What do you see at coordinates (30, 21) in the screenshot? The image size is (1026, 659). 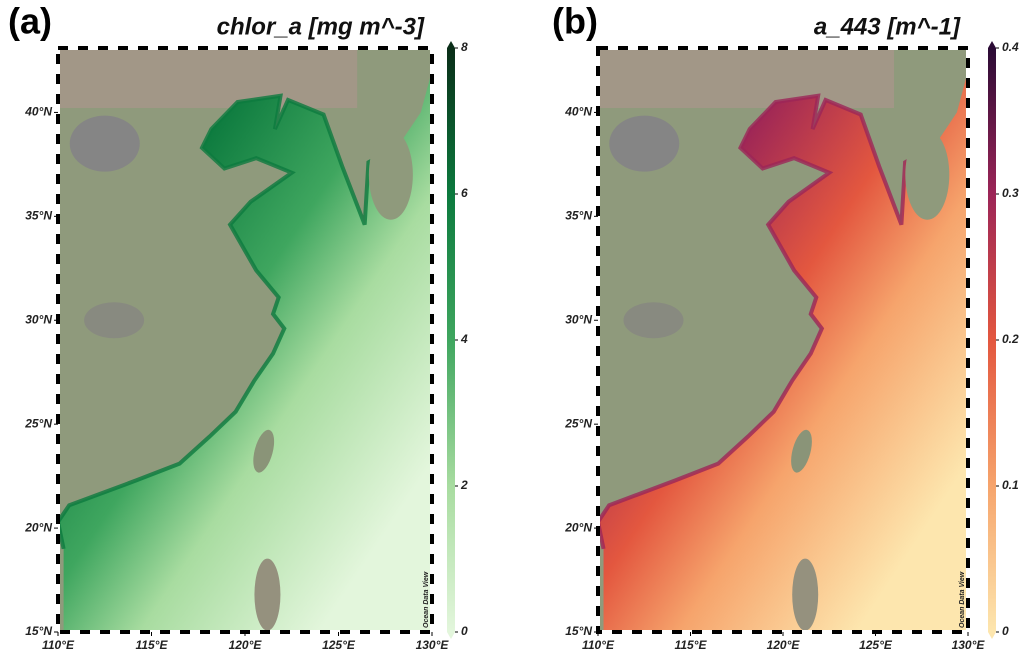 I see `panel-label: (a)` at bounding box center [30, 21].